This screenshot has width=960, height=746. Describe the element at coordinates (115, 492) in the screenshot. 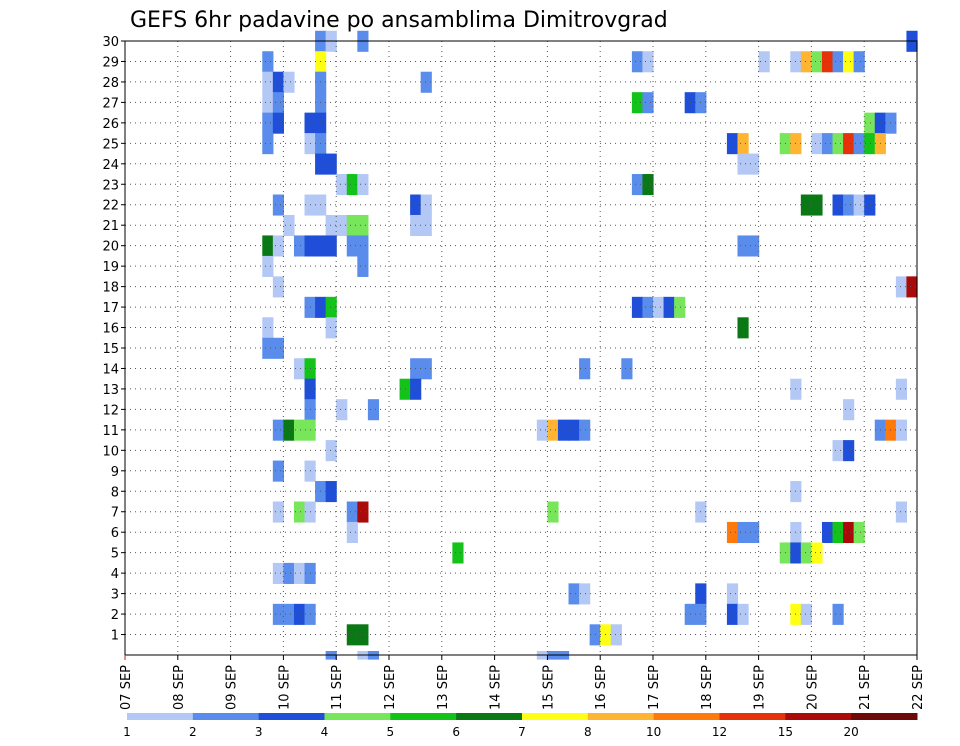

I see `y-tick-label: 8` at that location.